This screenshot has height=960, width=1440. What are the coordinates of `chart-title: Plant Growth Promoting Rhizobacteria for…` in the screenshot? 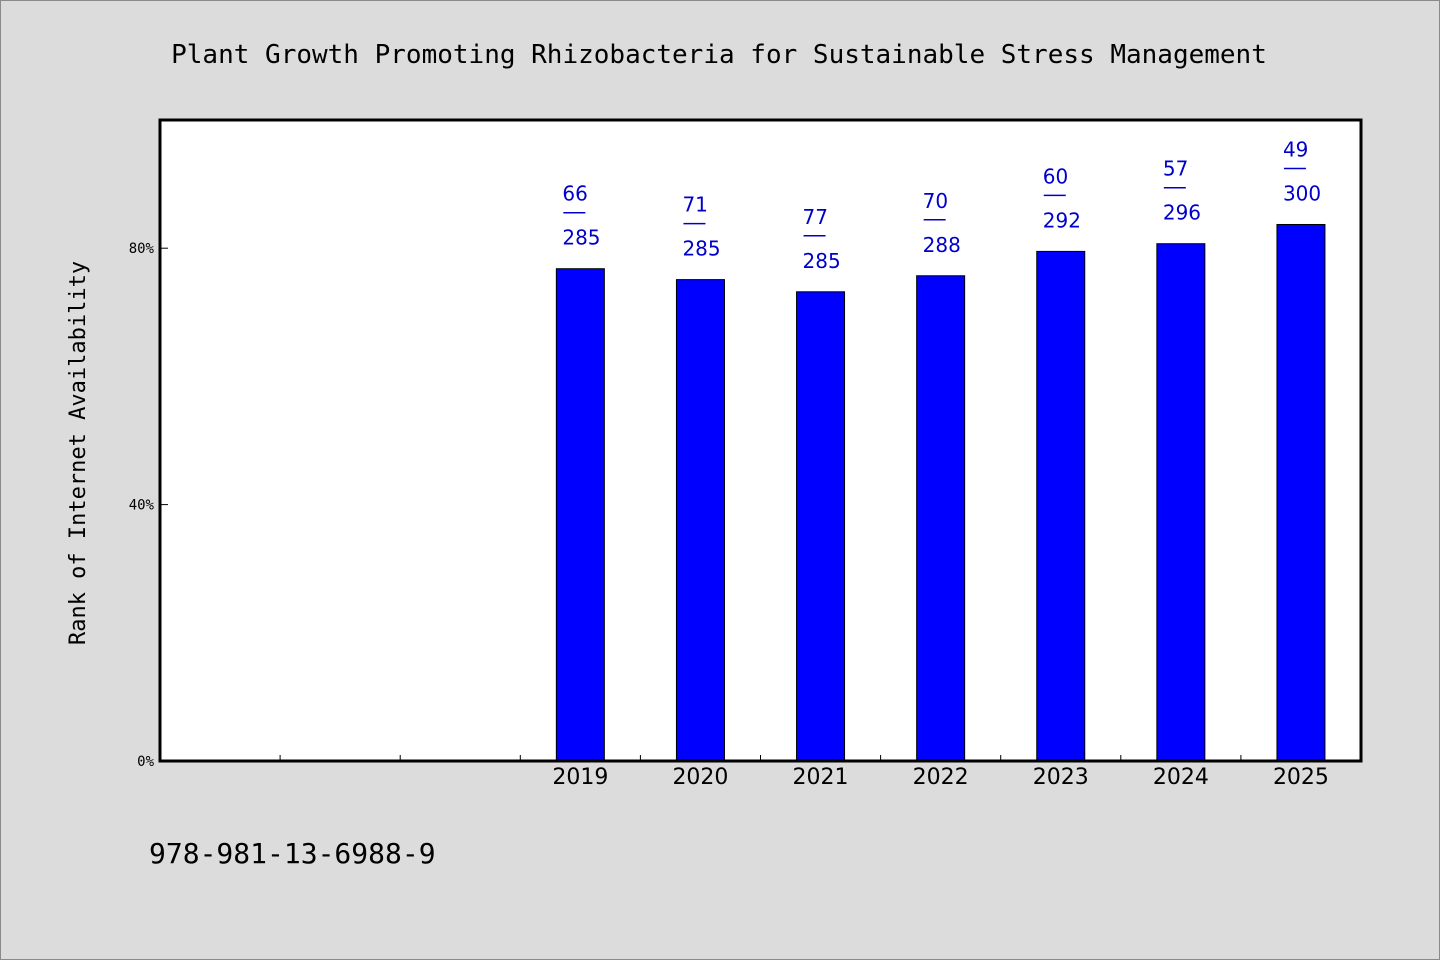 It's located at (719, 55).